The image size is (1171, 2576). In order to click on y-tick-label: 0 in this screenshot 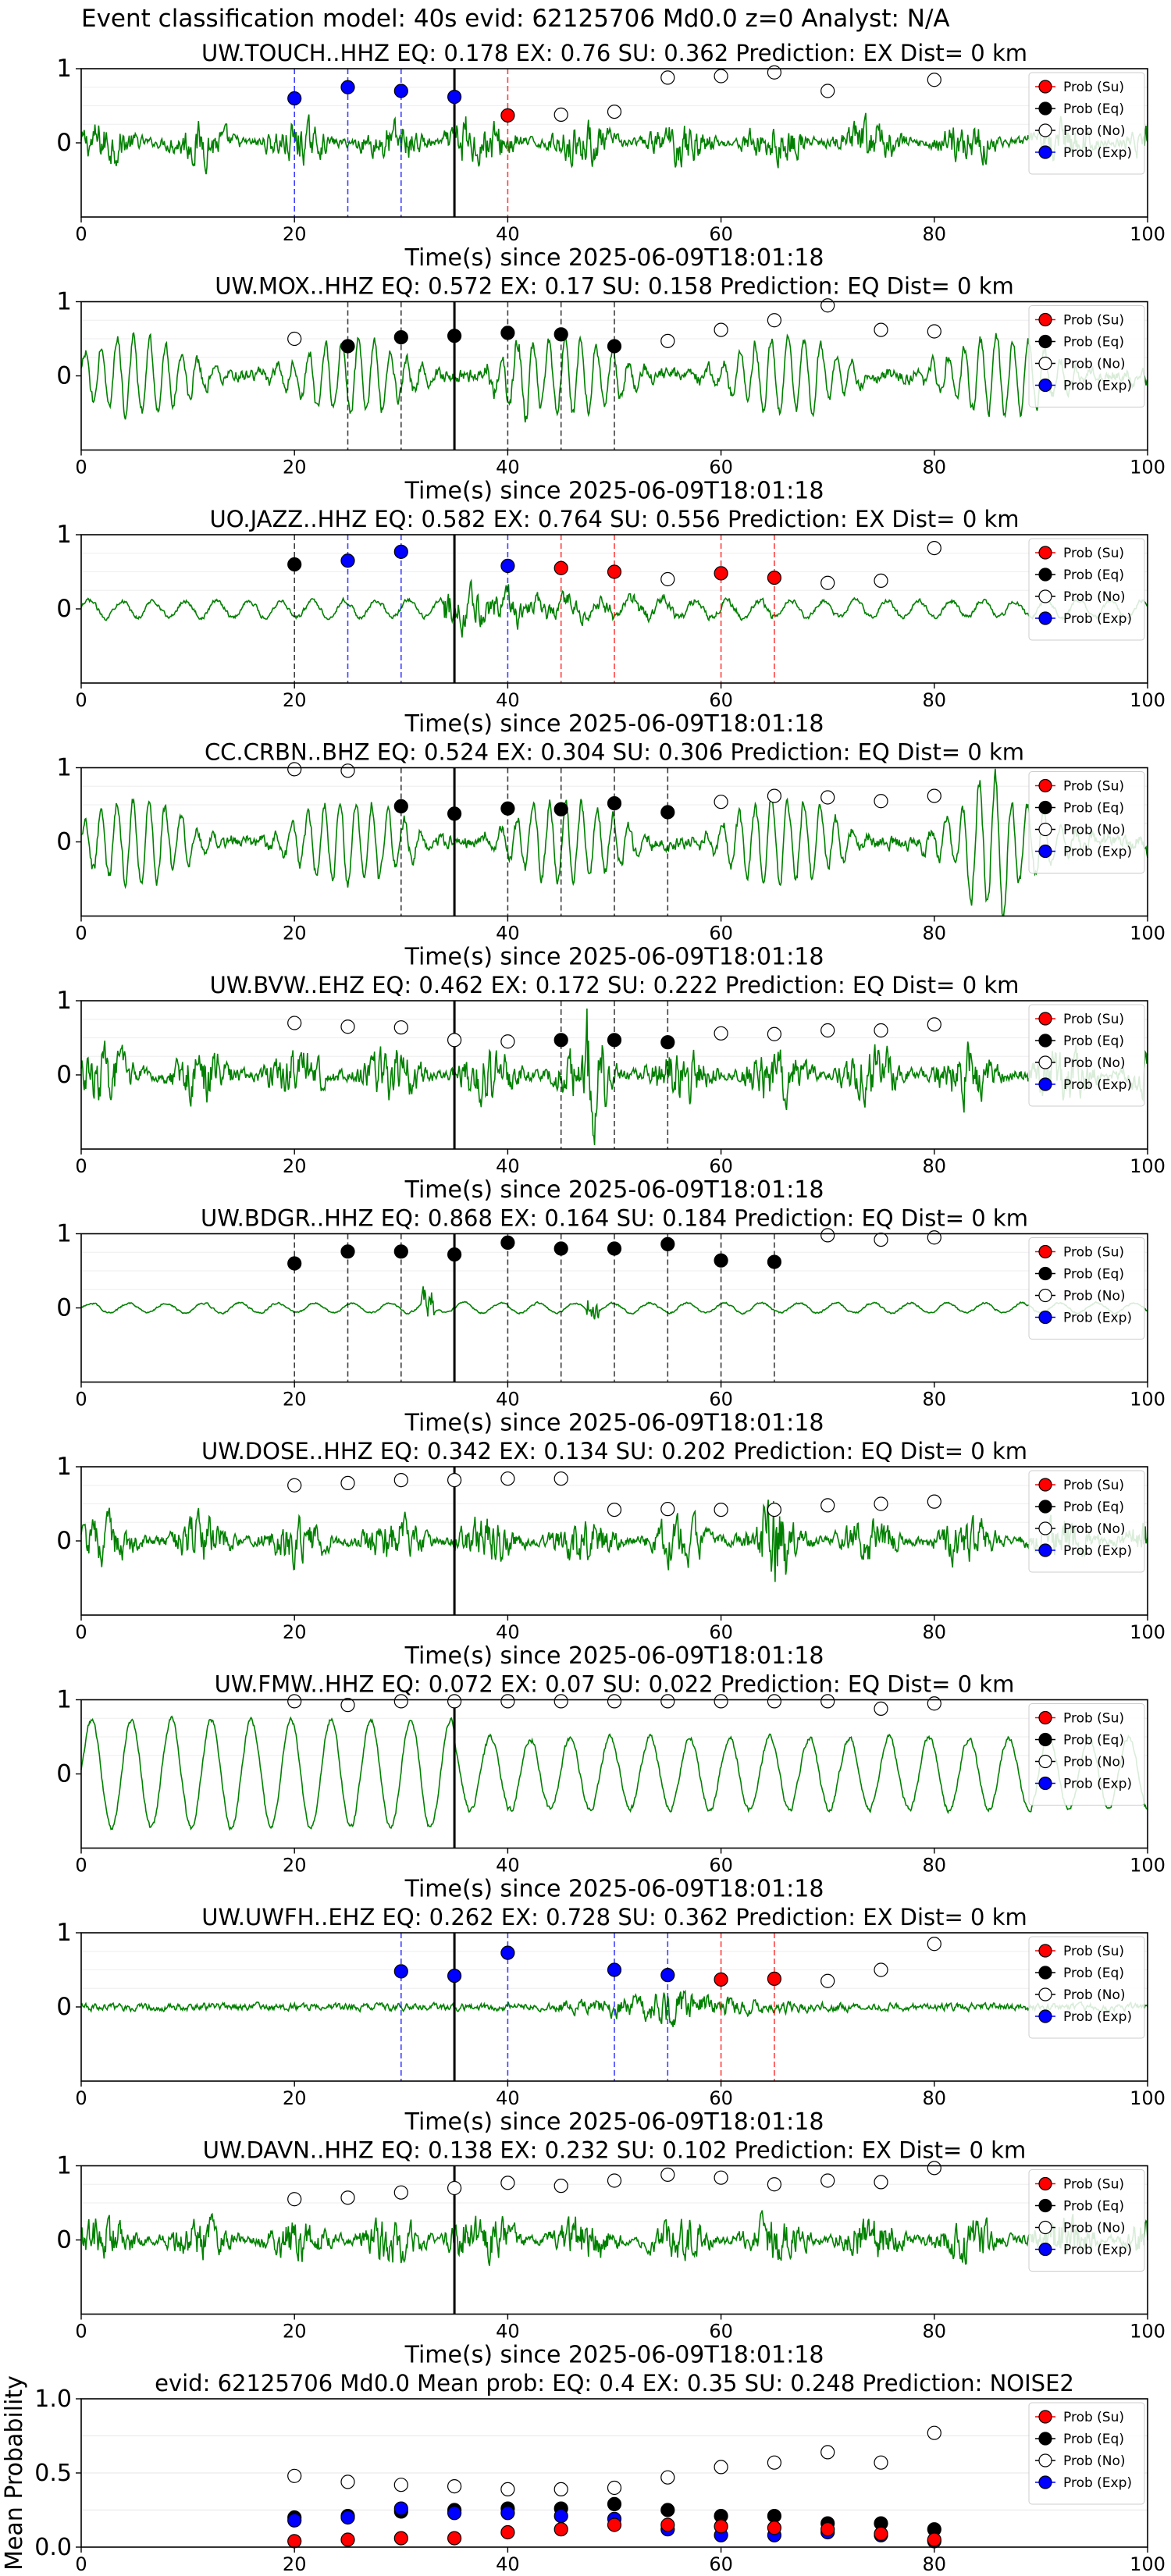, I will do `click(64, 2007)`.